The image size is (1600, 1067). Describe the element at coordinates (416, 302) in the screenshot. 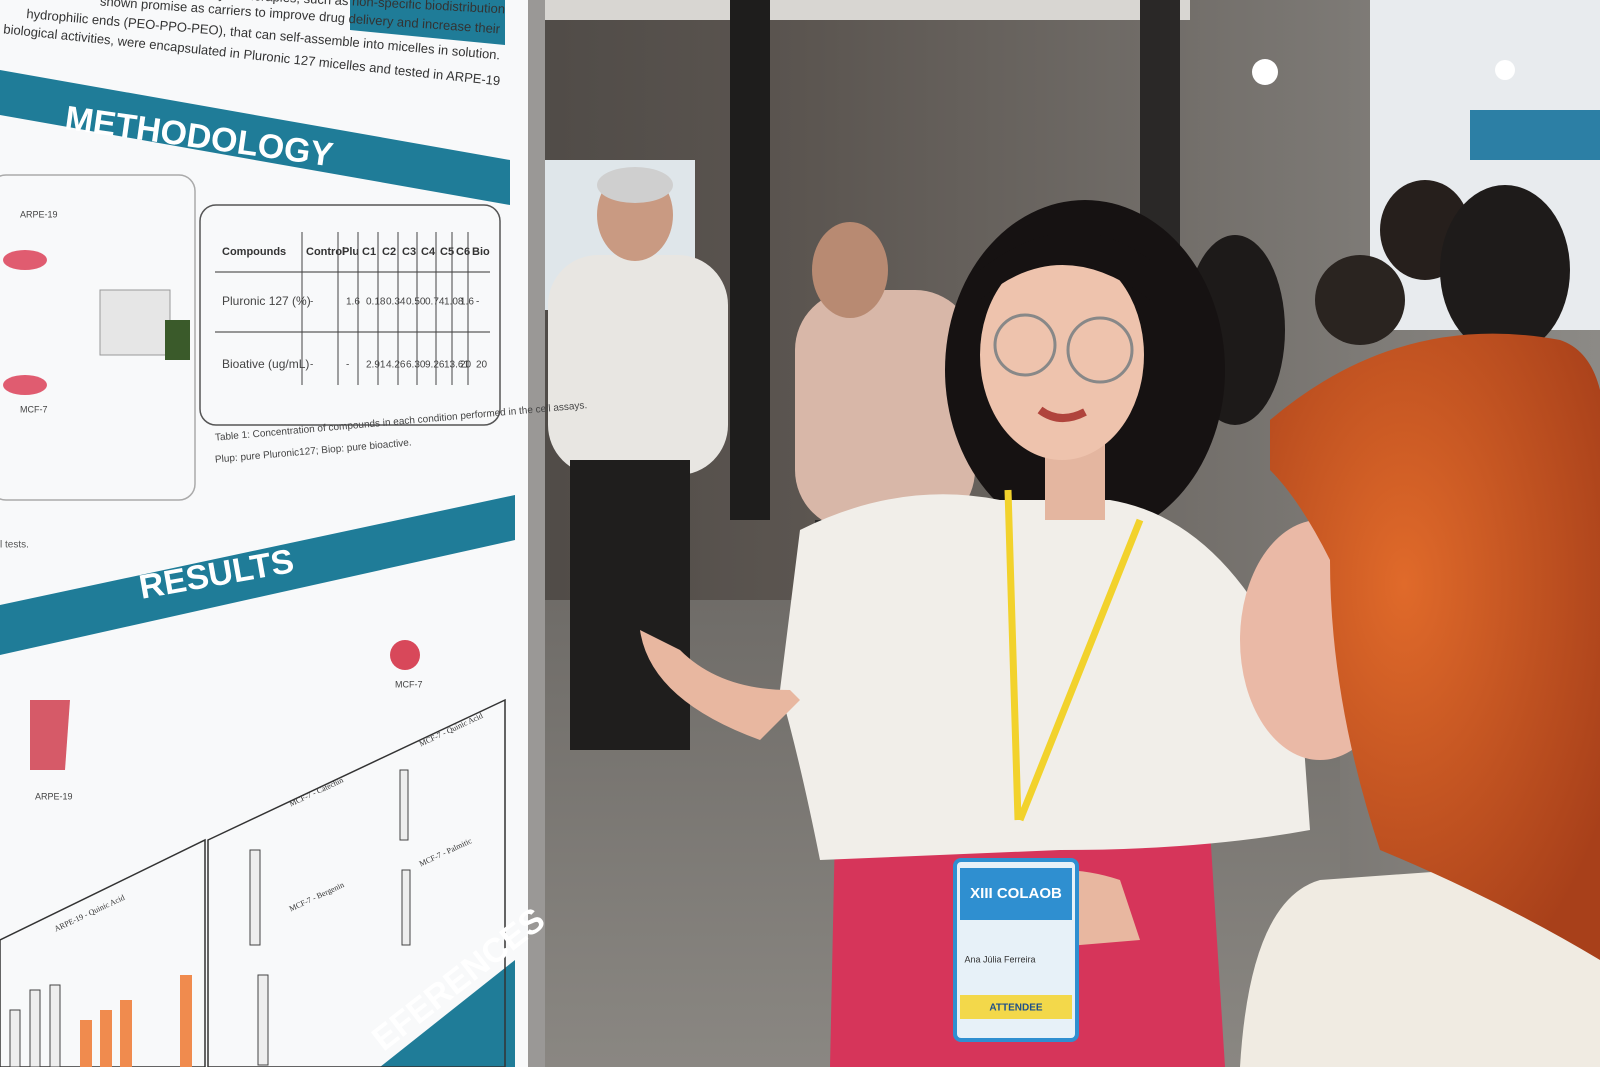

I see `table-cell: 0.50` at that location.